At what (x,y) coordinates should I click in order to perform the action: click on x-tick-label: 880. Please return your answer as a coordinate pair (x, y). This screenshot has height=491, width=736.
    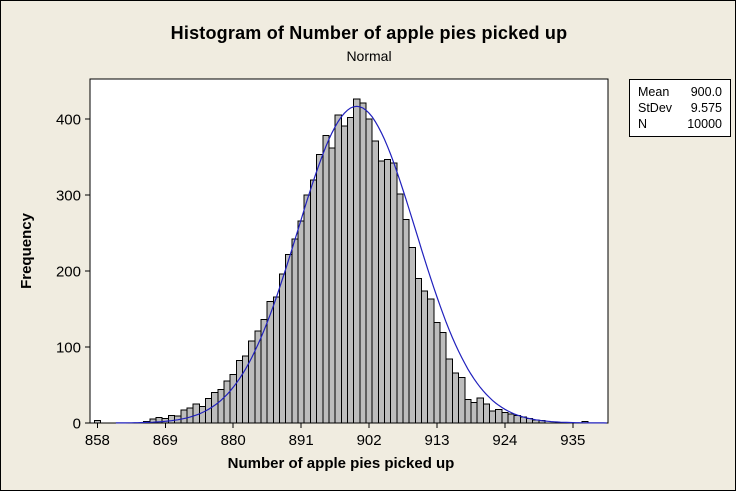
    Looking at the image, I should click on (233, 440).